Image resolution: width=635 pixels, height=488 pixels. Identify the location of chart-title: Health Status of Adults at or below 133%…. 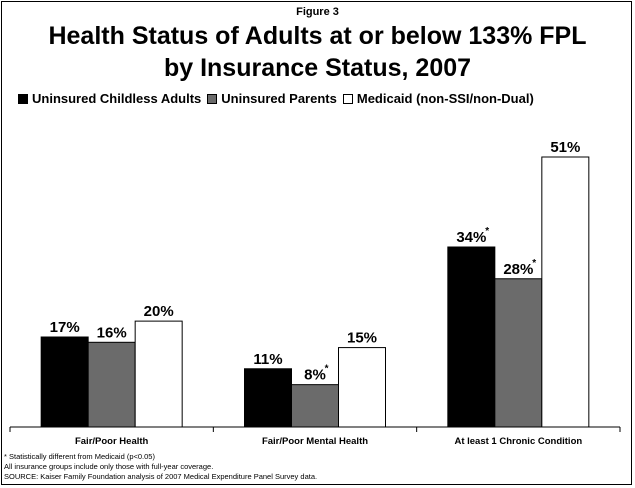
(317, 52).